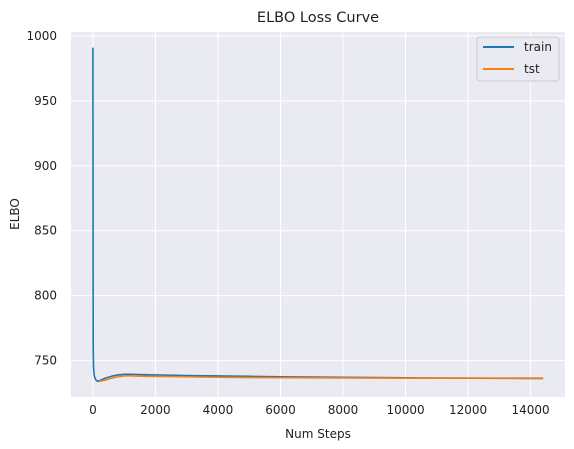 The width and height of the screenshot is (574, 449). What do you see at coordinates (45, 231) in the screenshot?
I see `y-tick-label: 850` at bounding box center [45, 231].